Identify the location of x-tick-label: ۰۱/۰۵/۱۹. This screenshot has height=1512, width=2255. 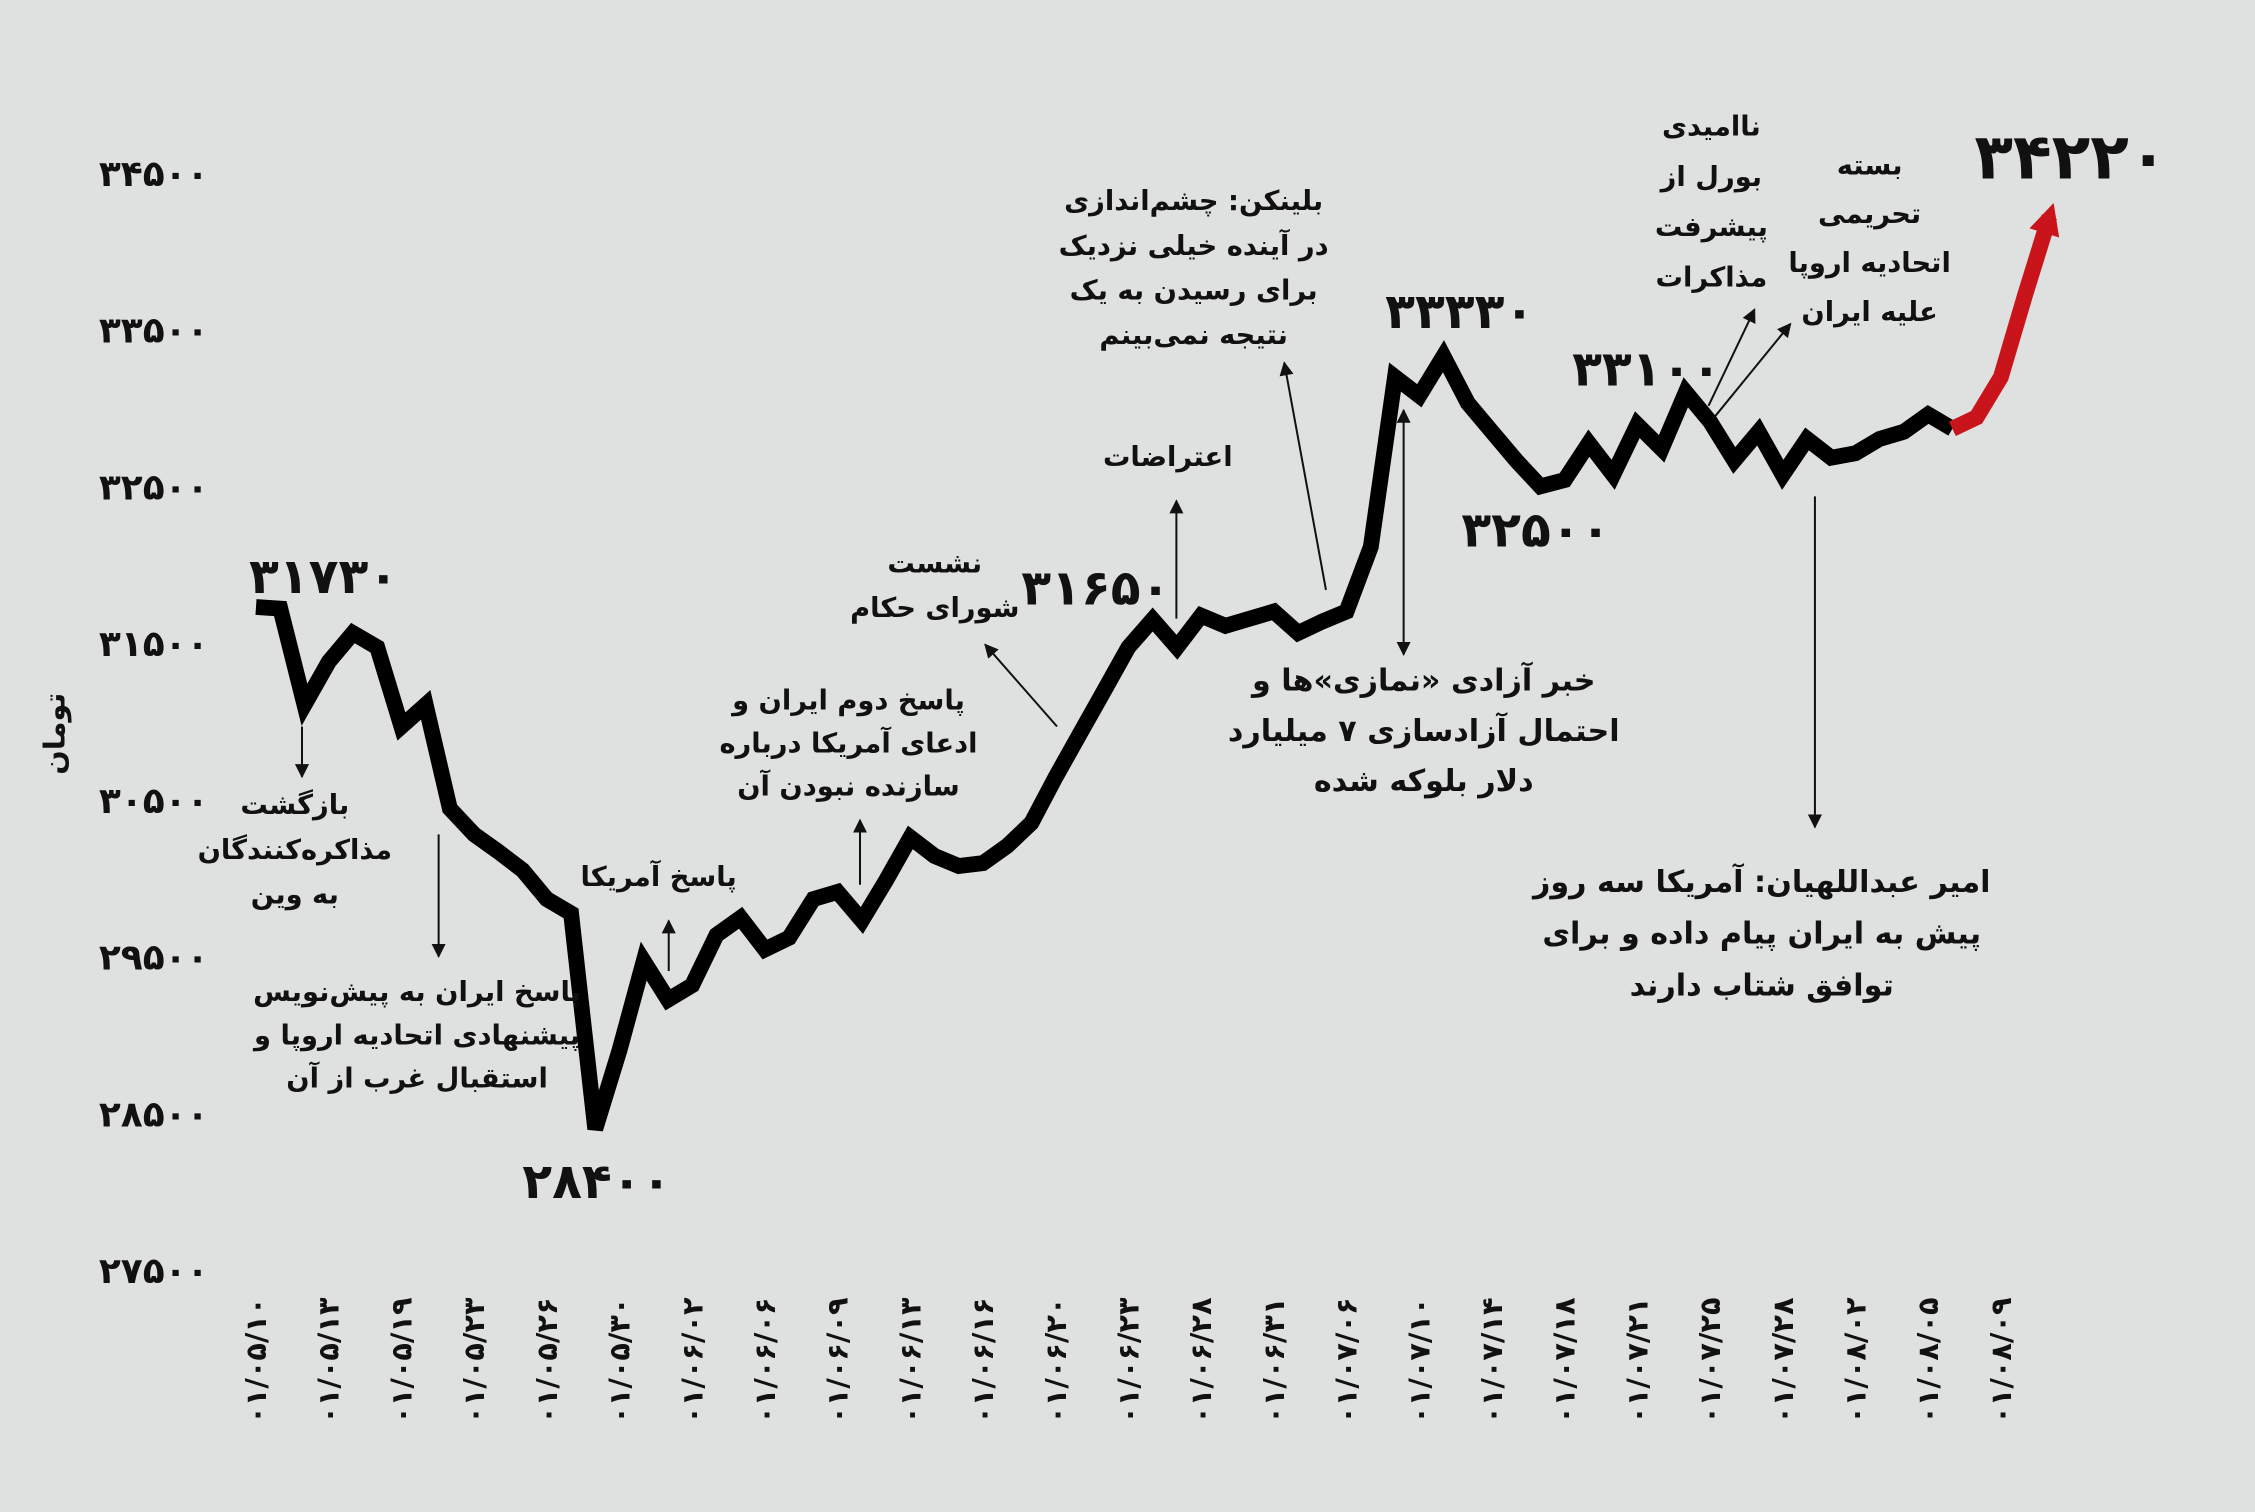
(401, 1360).